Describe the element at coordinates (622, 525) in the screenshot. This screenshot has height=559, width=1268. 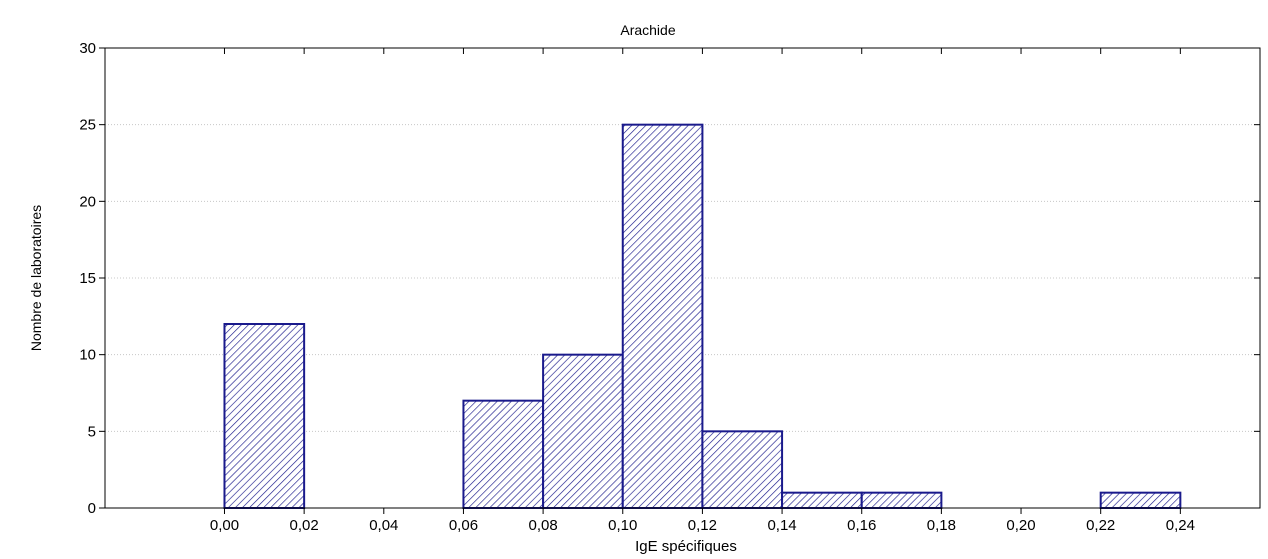
I see `x-tick-label: 0,10` at that location.